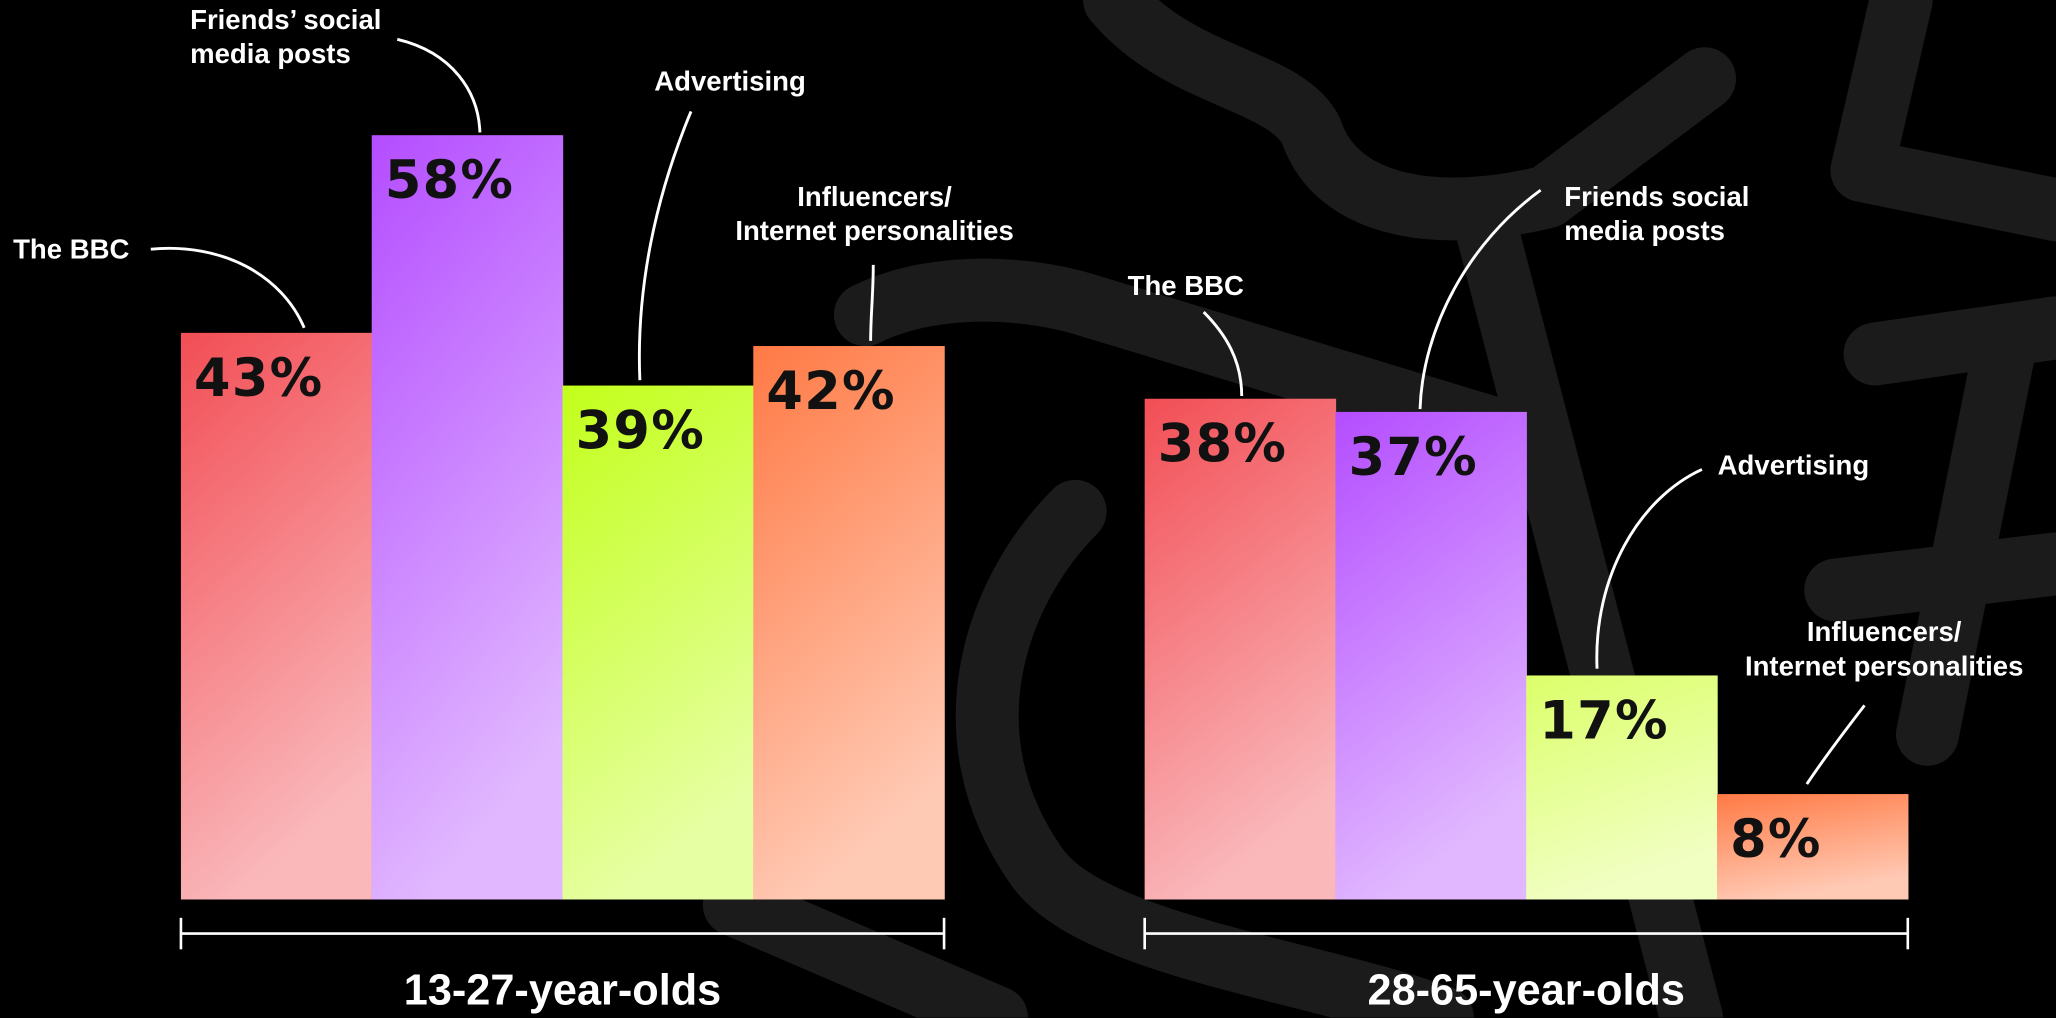 Image resolution: width=2056 pixels, height=1018 pixels. I want to click on value-label: 43%, so click(258, 378).